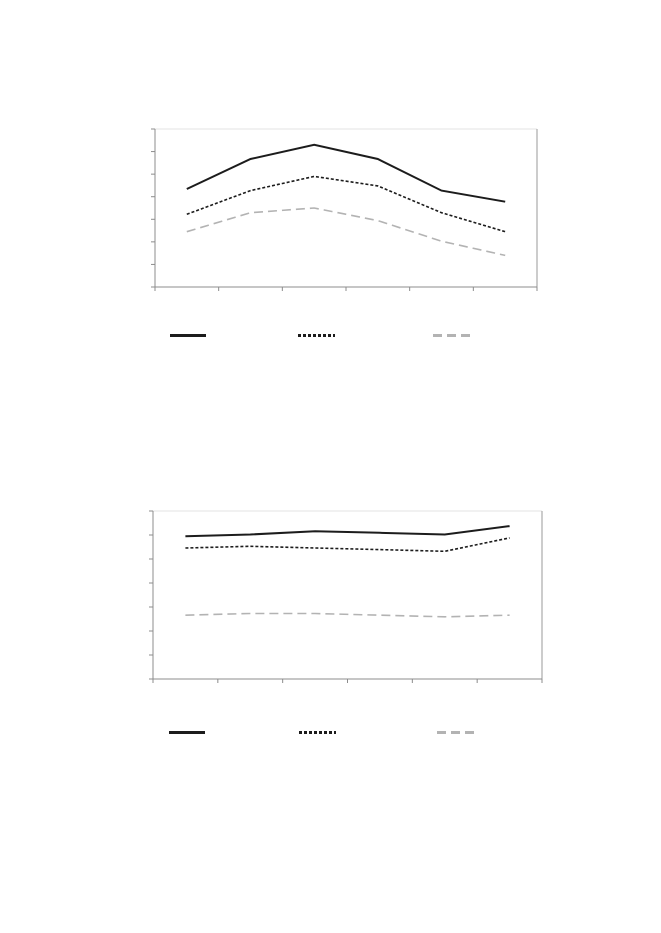 The image size is (661, 933). Describe the element at coordinates (344, 209) in the screenshot. I see `top-chart-plot-canvas` at that location.